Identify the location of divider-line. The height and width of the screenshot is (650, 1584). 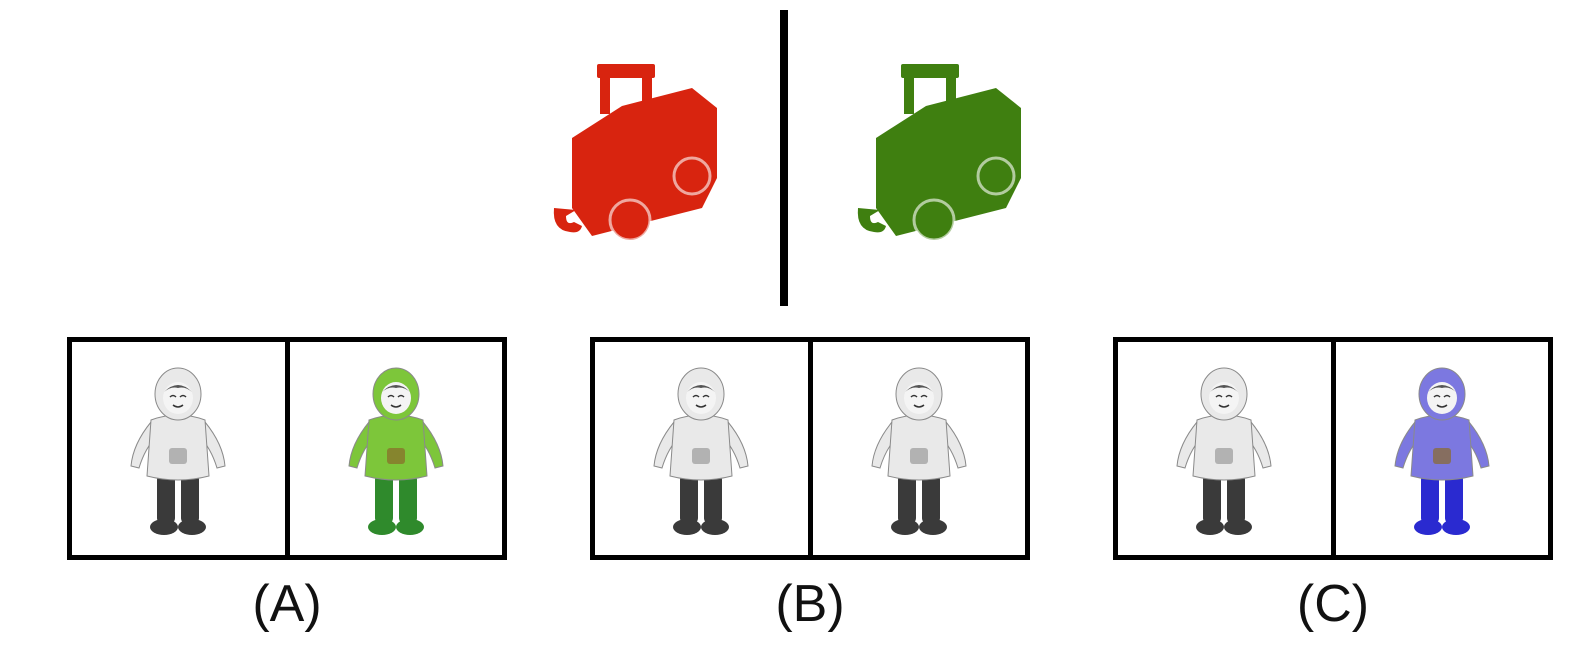
(784, 158).